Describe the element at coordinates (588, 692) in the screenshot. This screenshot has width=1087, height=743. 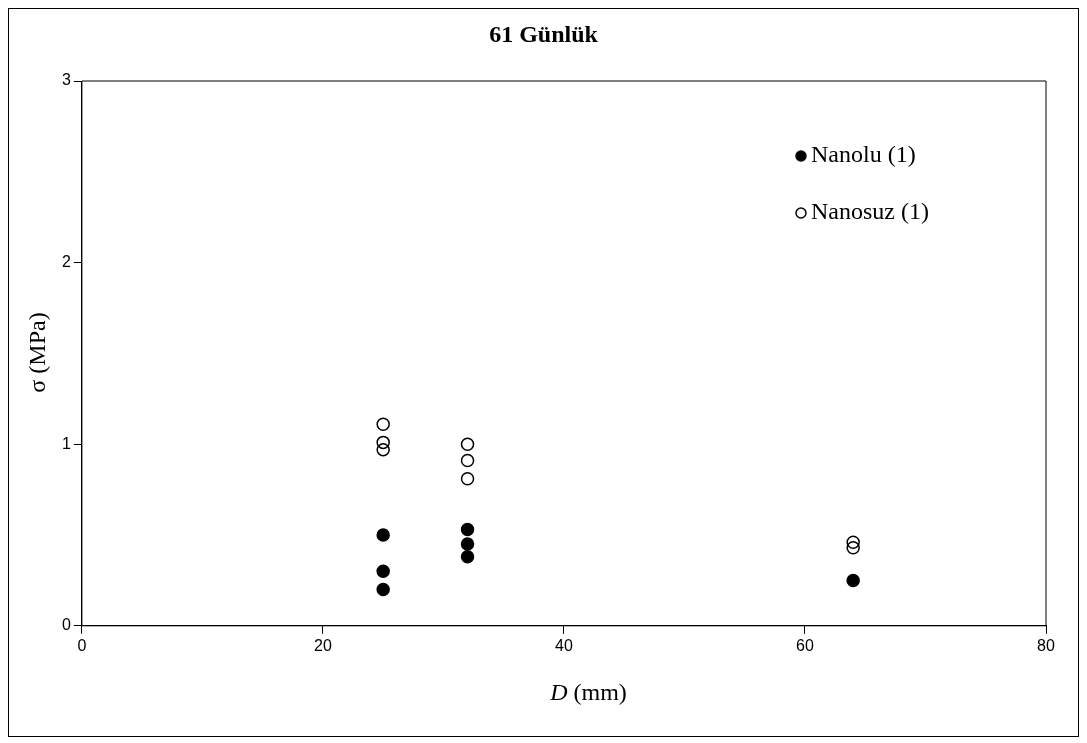
I see `x-axis-title: D (mm)` at that location.